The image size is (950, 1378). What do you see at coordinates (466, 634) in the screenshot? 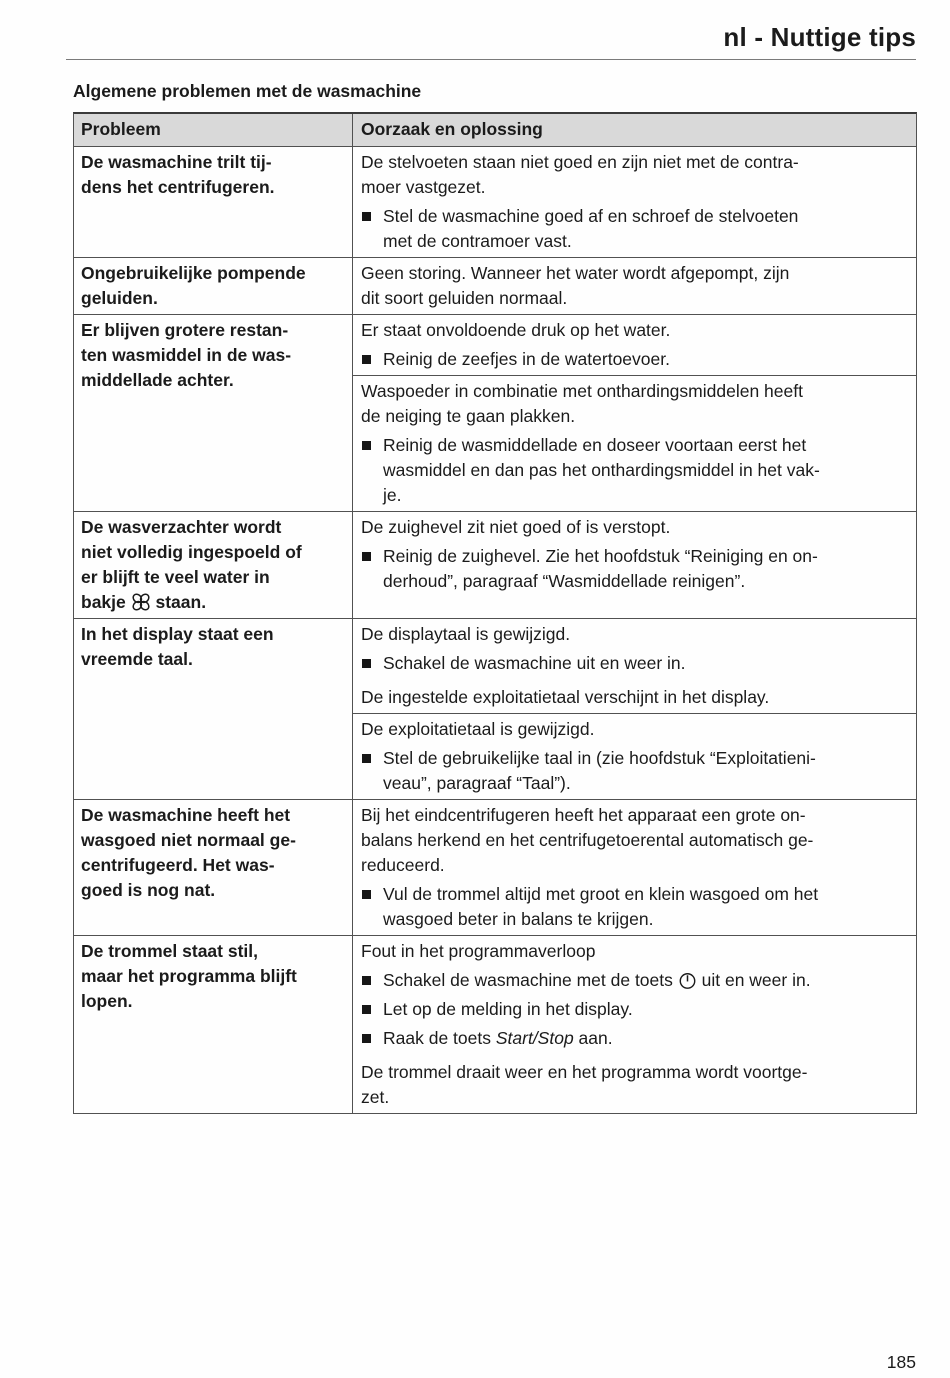
I see `text-run: De displaytaal is gewijzigd.` at bounding box center [466, 634].